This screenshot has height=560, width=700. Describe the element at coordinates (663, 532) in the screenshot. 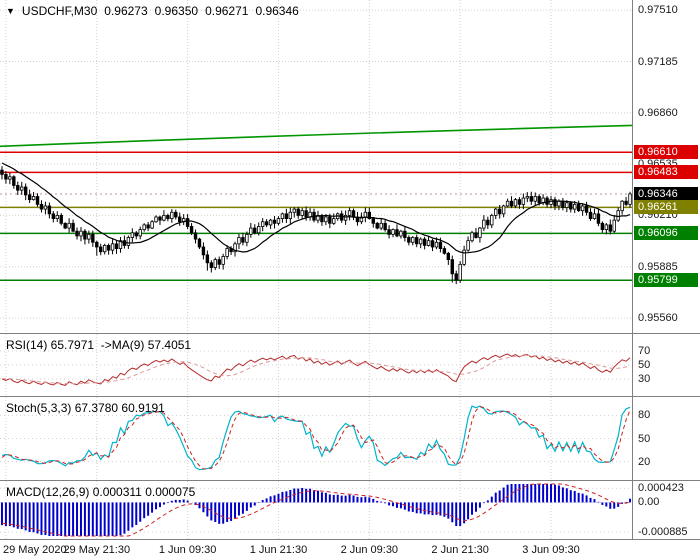

I see `indicator-axis-label: -0.000885` at that location.